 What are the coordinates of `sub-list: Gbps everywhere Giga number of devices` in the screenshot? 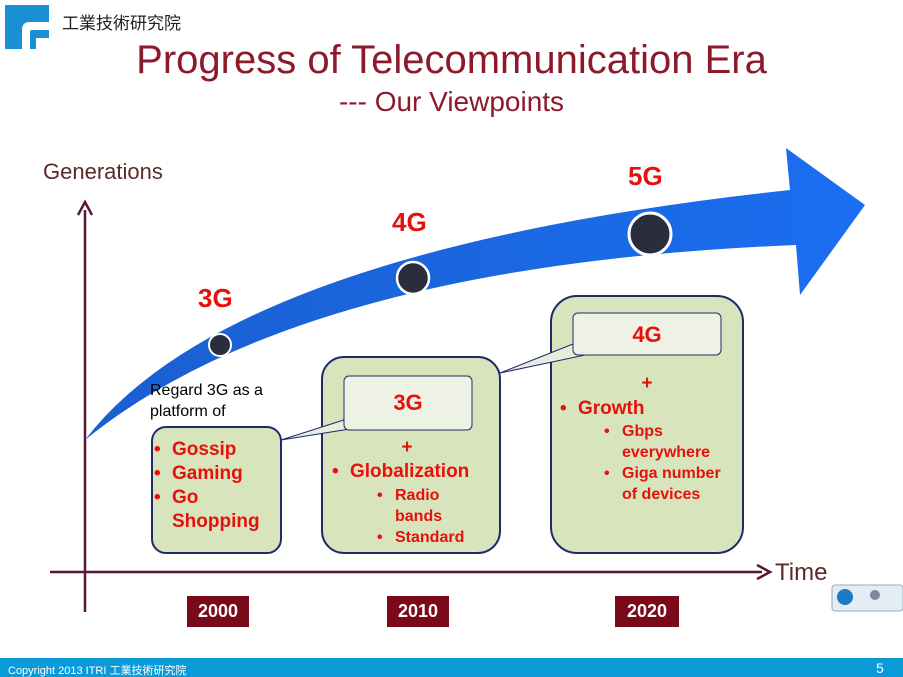 It's located at (669, 463).